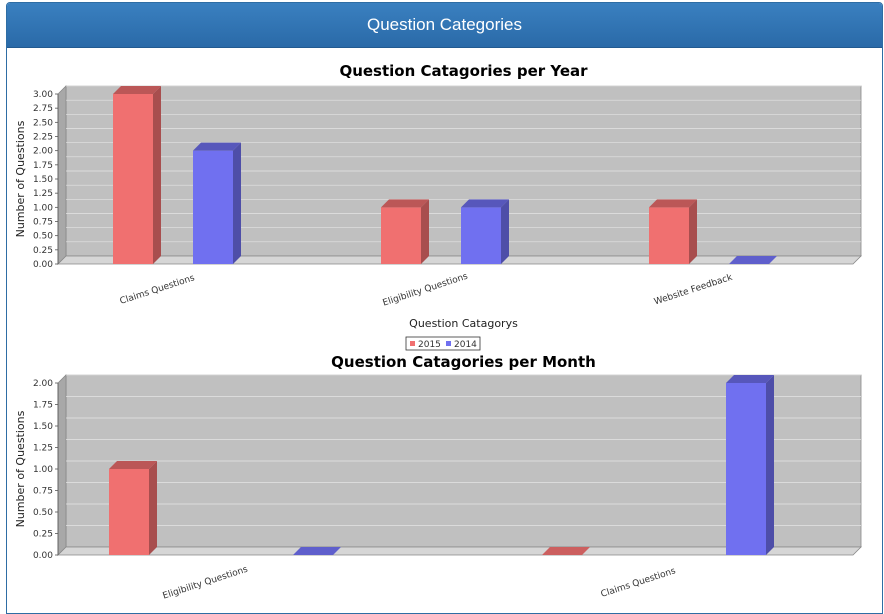  What do you see at coordinates (459, 551) in the screenshot?
I see `plot-floor` at bounding box center [459, 551].